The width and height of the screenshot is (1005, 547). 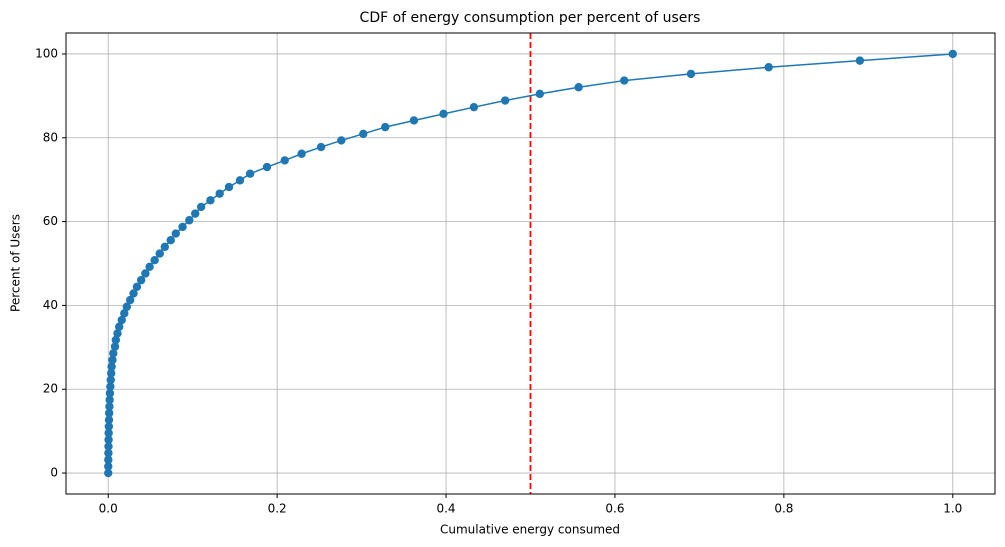 What do you see at coordinates (50, 221) in the screenshot?
I see `y-tick-label: 60` at bounding box center [50, 221].